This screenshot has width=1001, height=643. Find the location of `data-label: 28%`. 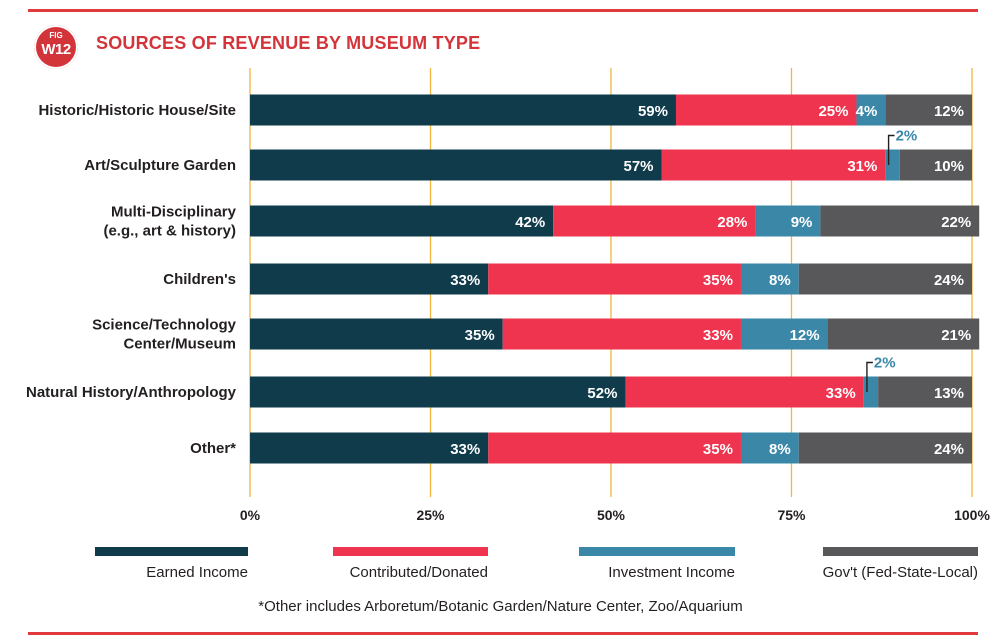

data-label: 28% is located at coordinates (732, 222).